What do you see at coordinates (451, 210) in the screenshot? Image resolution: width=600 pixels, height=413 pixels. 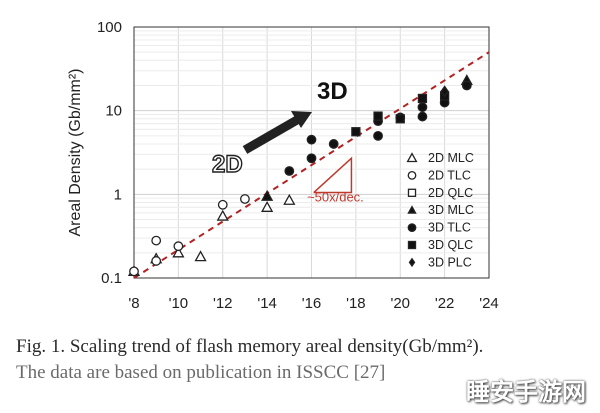 I see `legend-label: 3D MLC` at bounding box center [451, 210].